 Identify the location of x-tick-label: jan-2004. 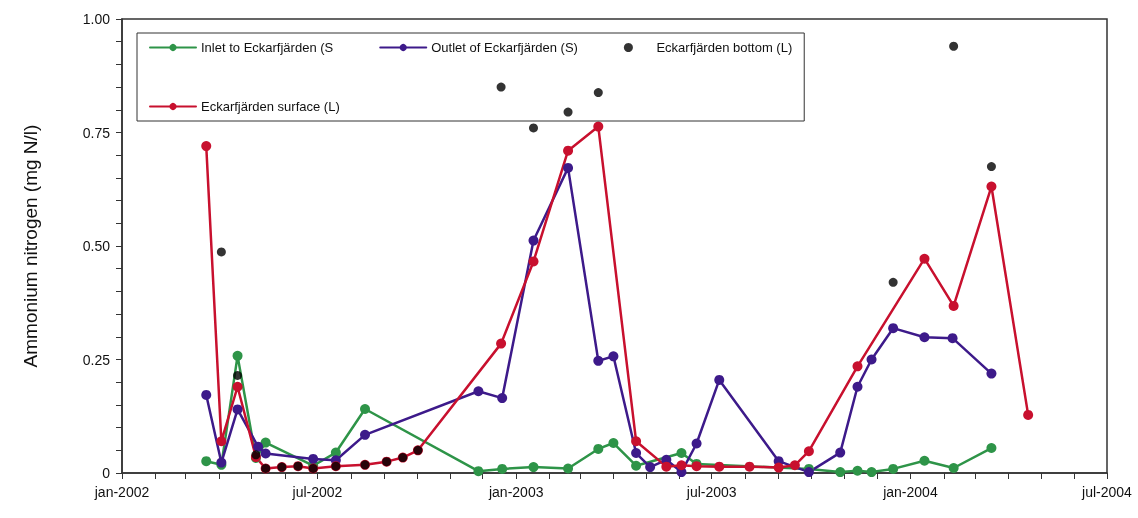
(910, 492).